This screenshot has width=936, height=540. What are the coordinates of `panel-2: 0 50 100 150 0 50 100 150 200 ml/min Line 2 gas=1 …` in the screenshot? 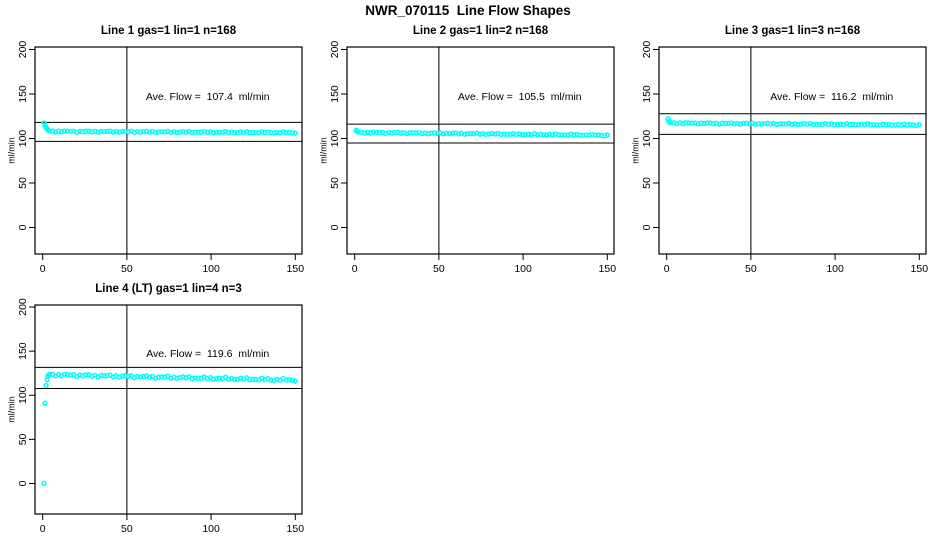 It's located at (467, 150).